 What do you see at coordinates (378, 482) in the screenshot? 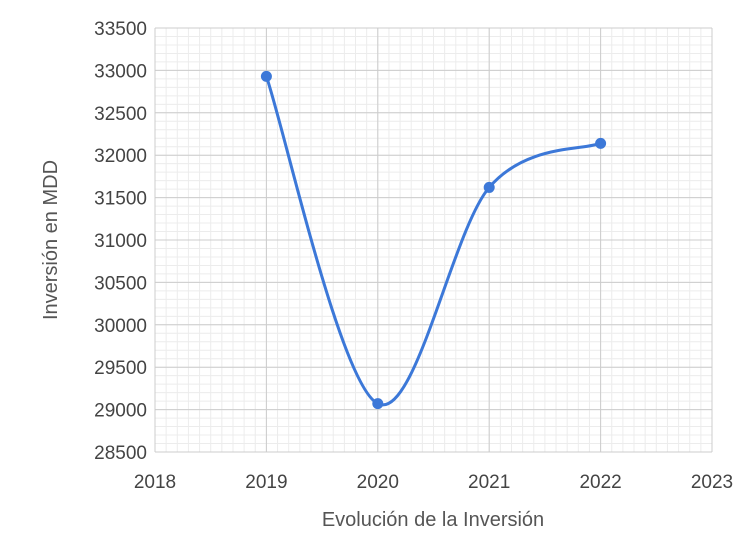
I see `x-tick-label: 2020` at bounding box center [378, 482].